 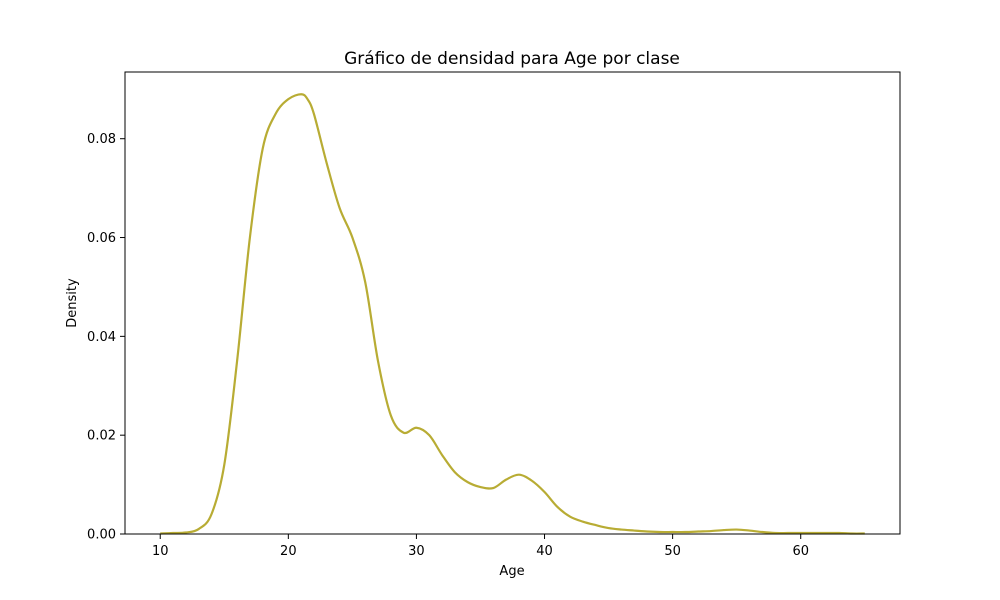 I want to click on x-axis-label: Age, so click(x=511, y=571).